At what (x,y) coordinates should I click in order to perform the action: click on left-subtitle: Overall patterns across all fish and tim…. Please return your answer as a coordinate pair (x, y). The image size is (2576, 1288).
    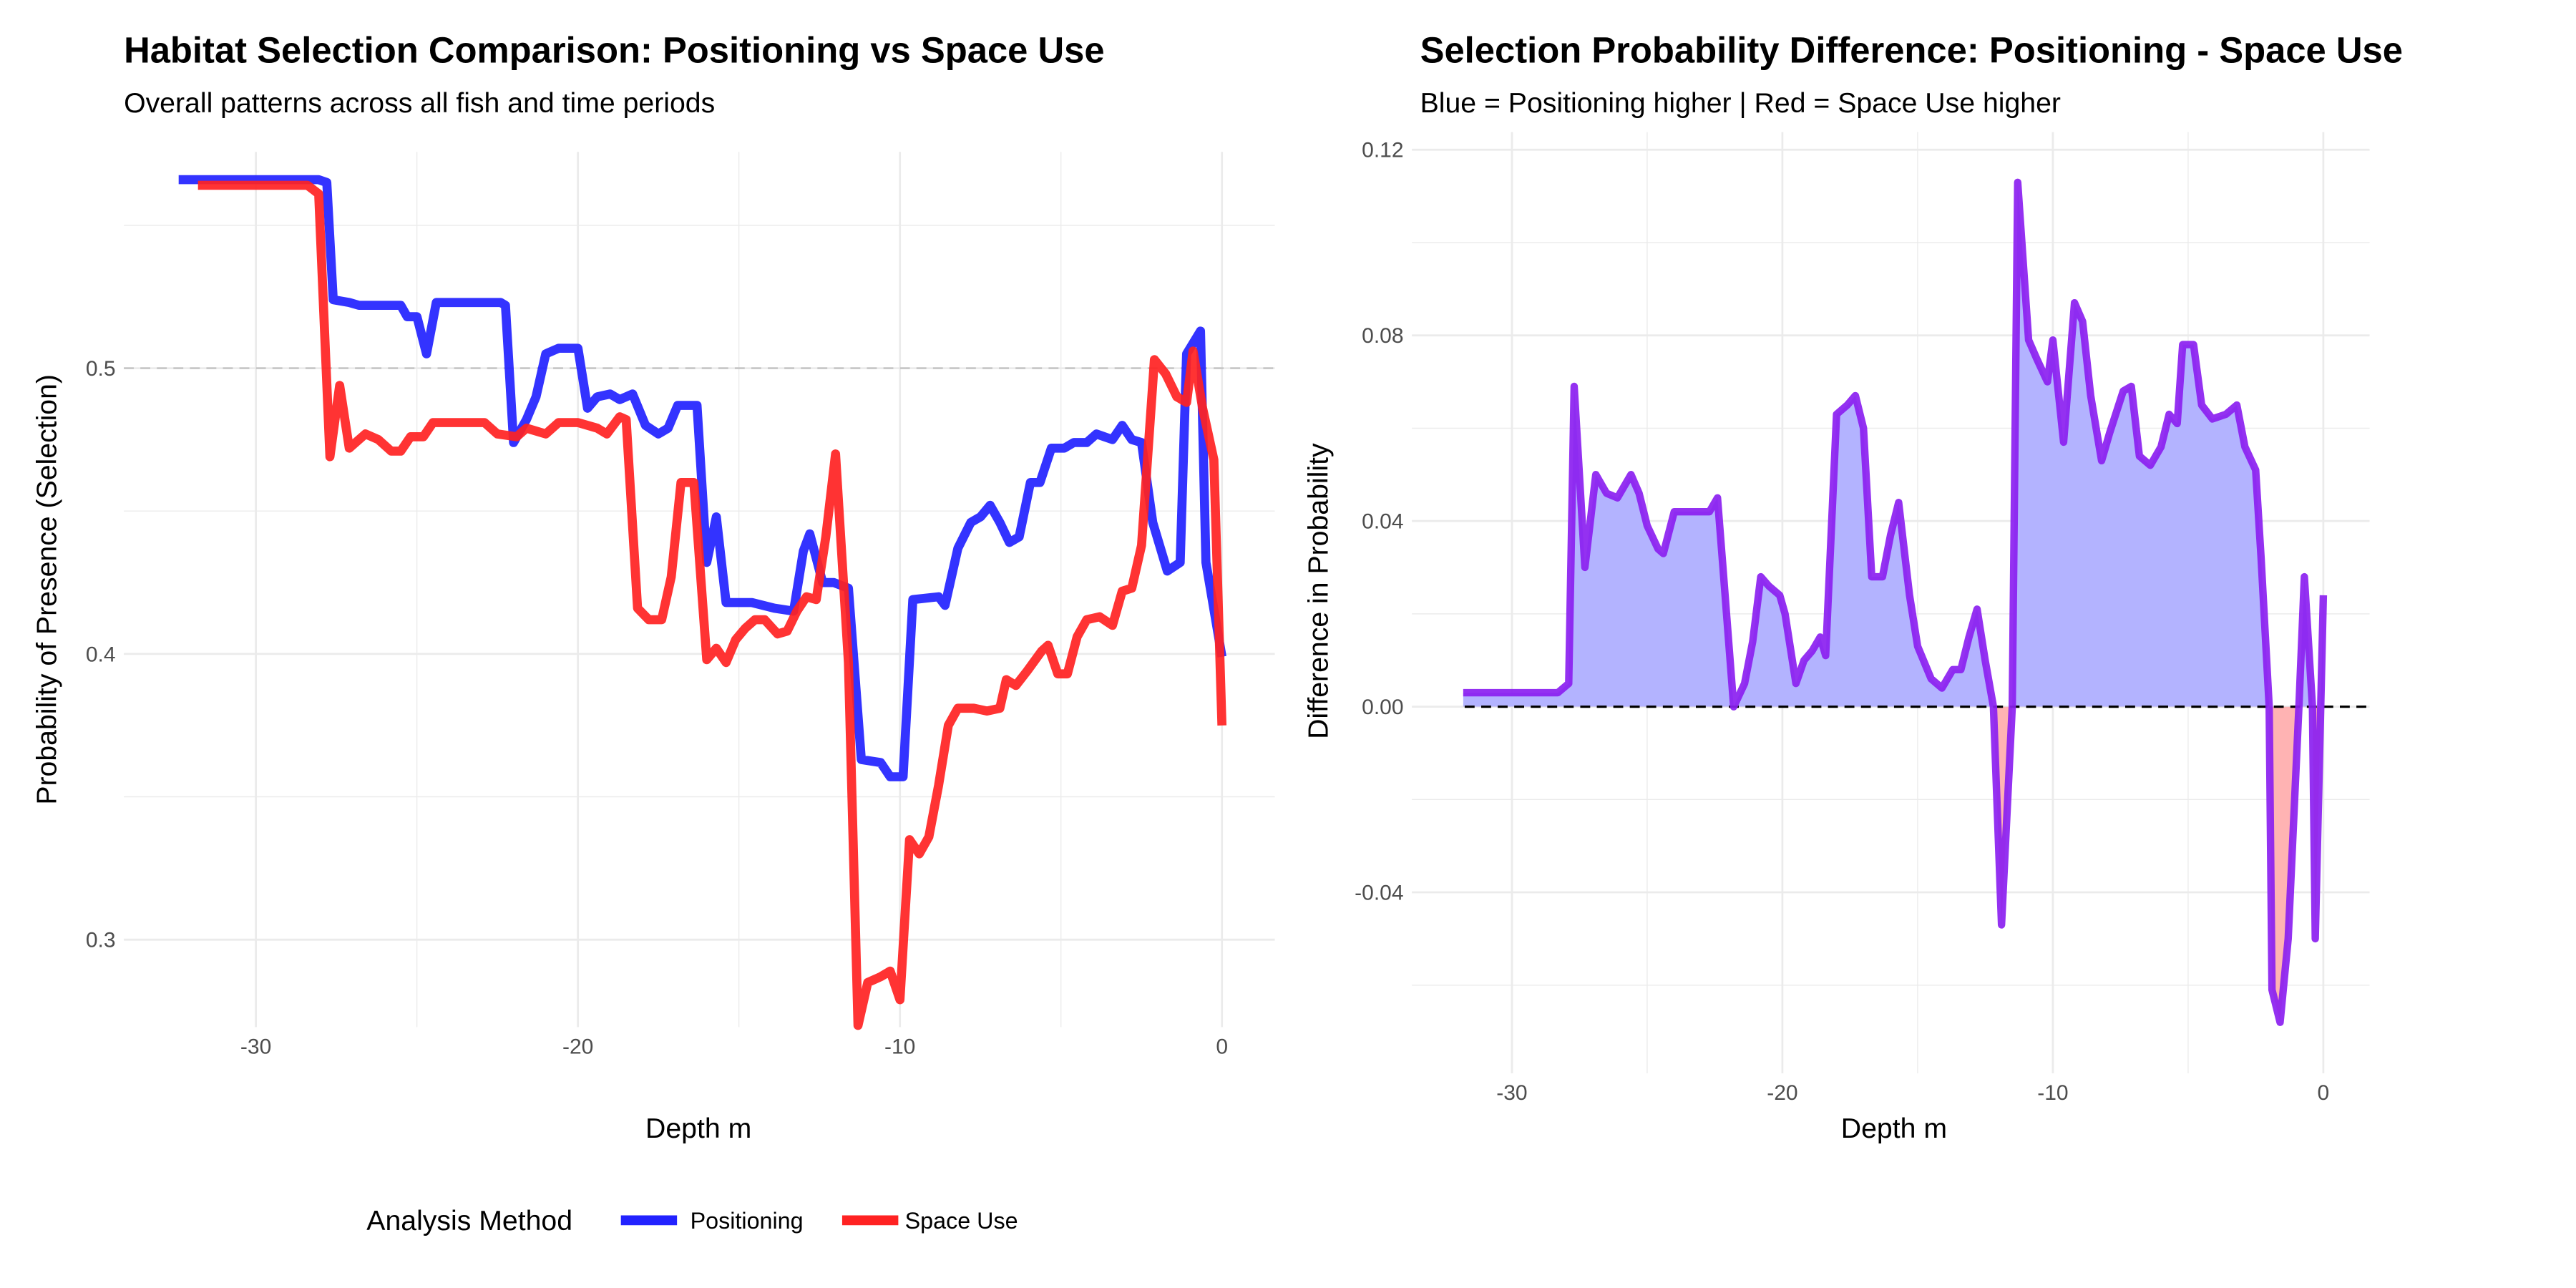
    Looking at the image, I should click on (419, 103).